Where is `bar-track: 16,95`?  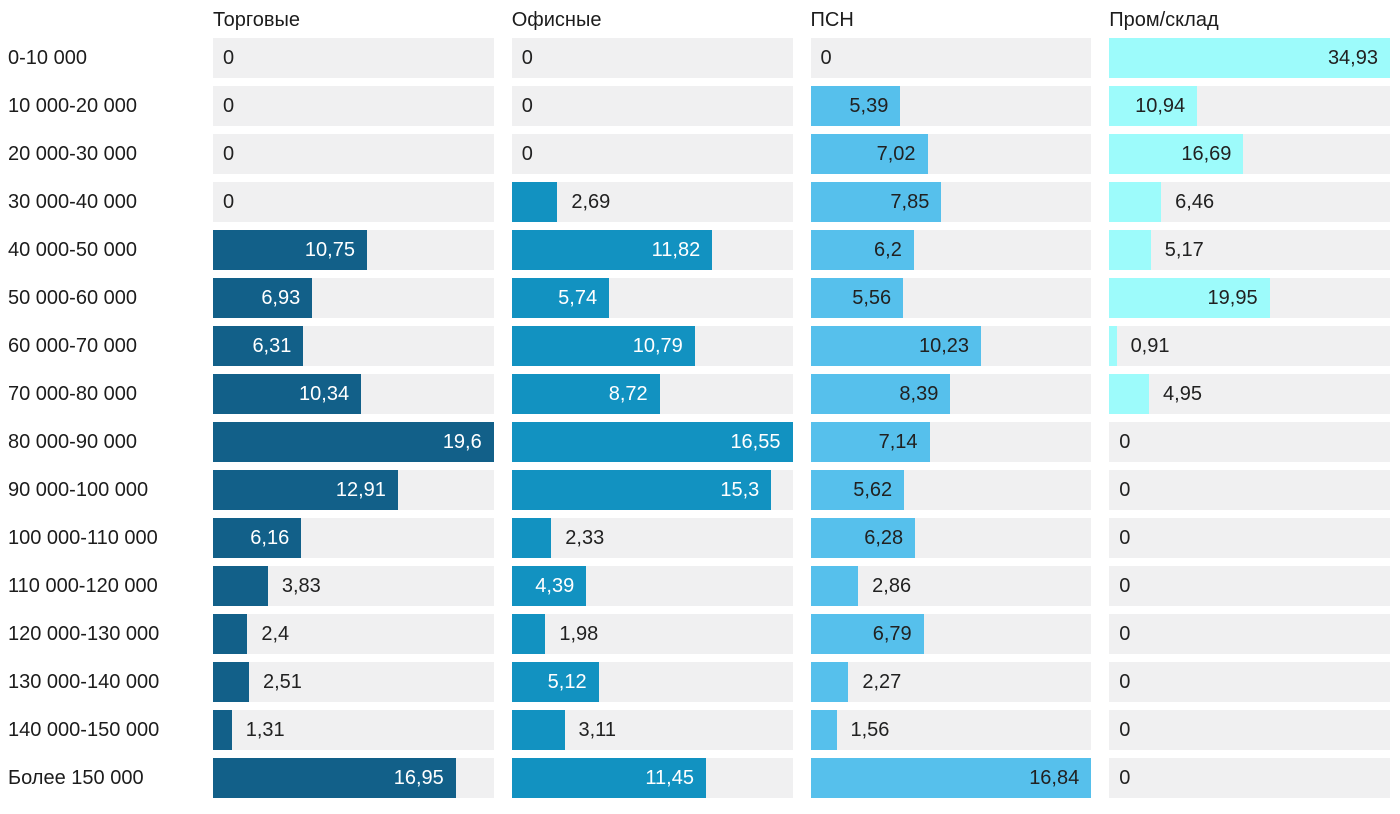
bar-track: 16,95 is located at coordinates (353, 778).